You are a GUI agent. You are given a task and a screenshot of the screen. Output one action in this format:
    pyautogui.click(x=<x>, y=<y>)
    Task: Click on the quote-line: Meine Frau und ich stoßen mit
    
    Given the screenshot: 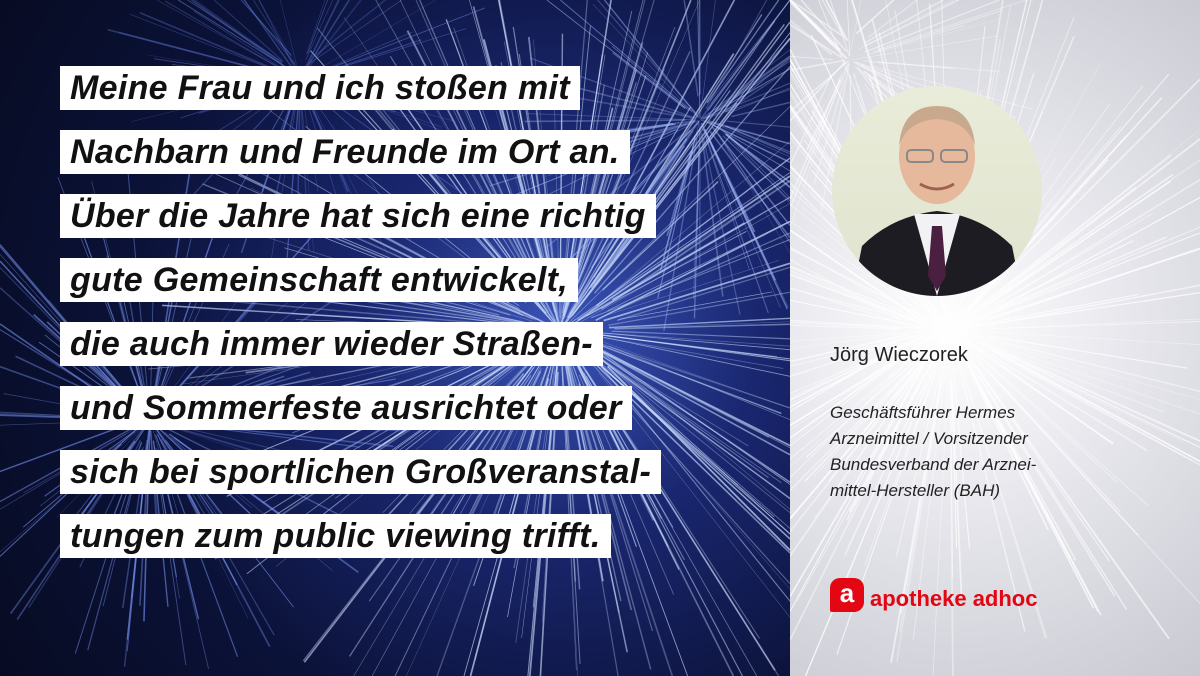 What is the action you would take?
    pyautogui.click(x=320, y=88)
    